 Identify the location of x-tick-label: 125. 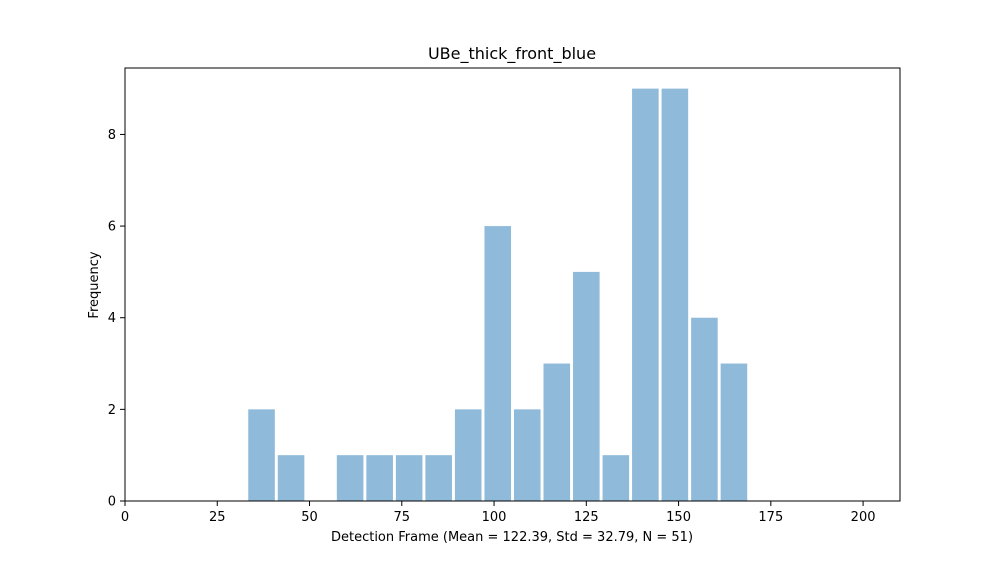
(586, 517).